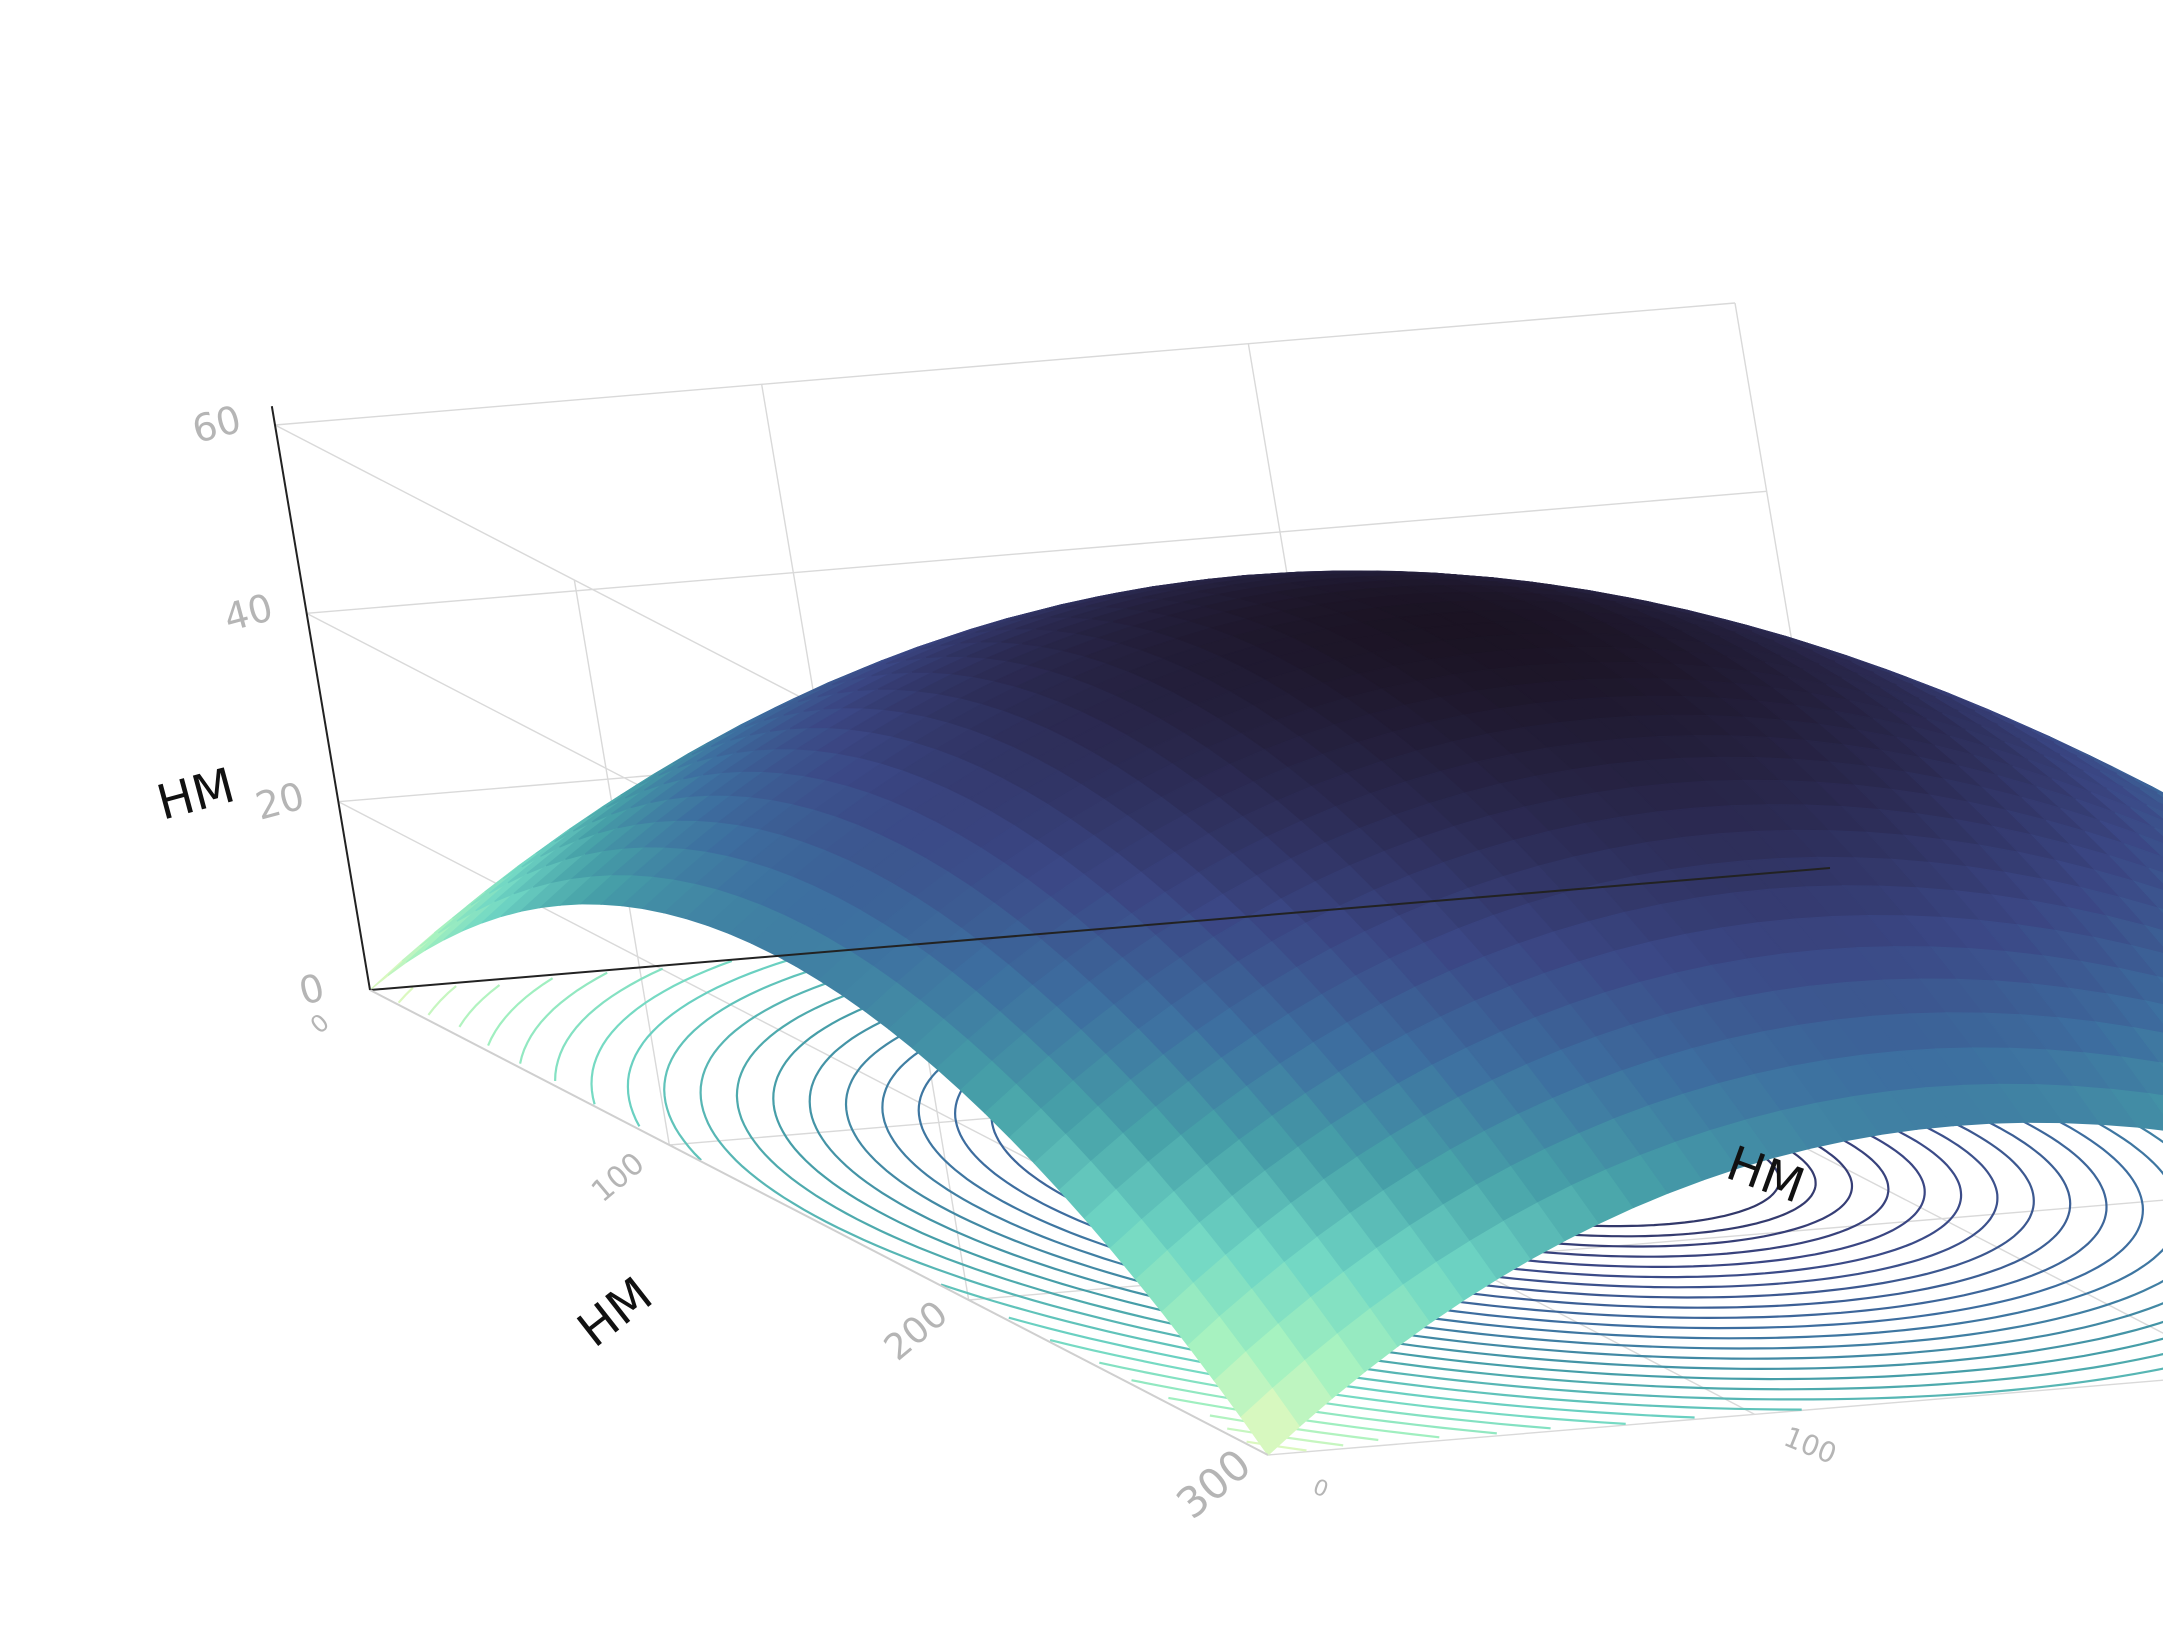 This screenshot has height=1637, width=2163. What do you see at coordinates (618, 1178) in the screenshot?
I see `x-tick-label: 100` at bounding box center [618, 1178].